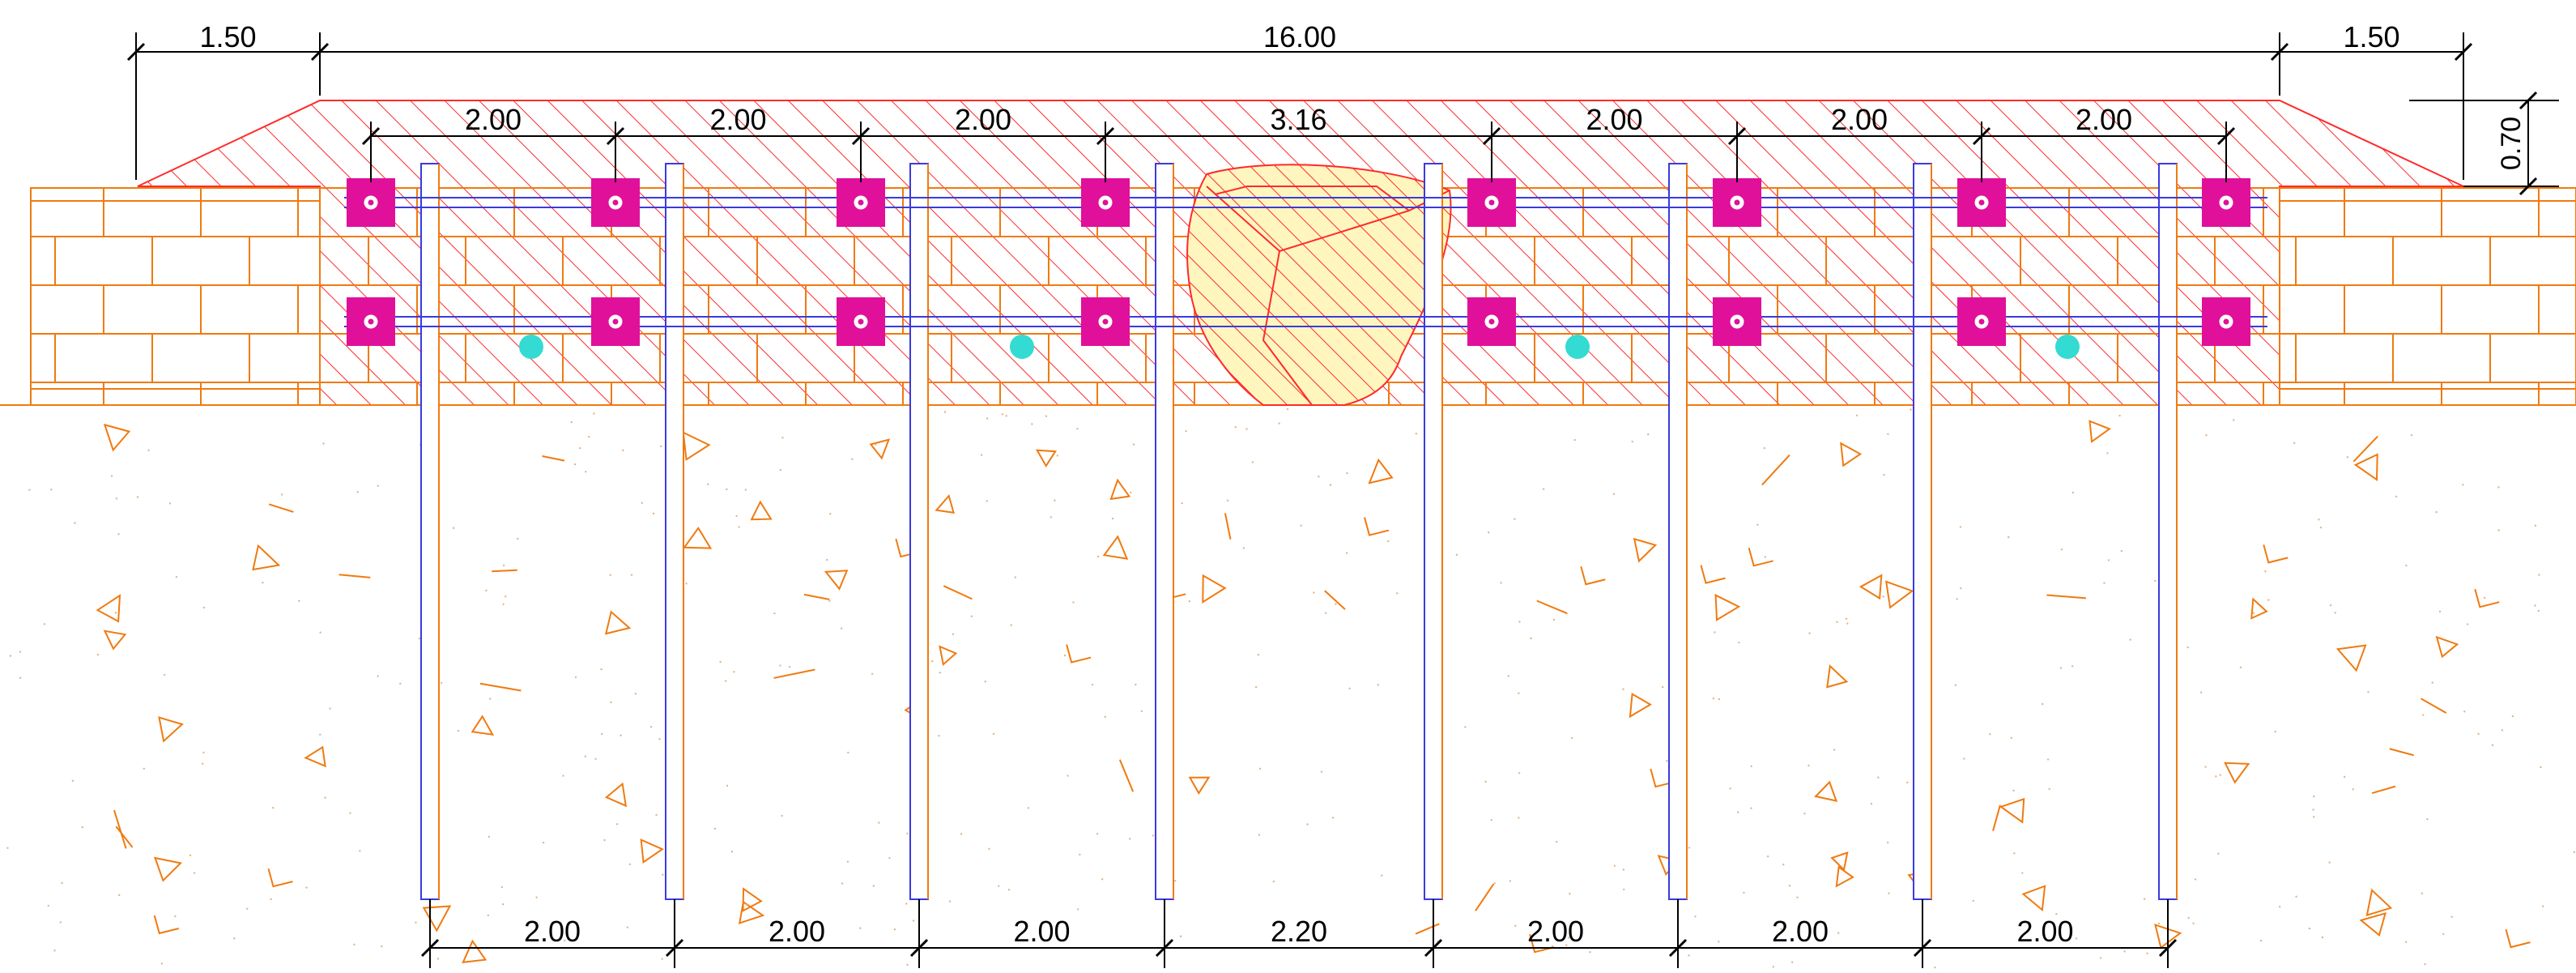 The height and width of the screenshot is (973, 2576). Describe the element at coordinates (919, 531) in the screenshot. I see `micropile` at that location.